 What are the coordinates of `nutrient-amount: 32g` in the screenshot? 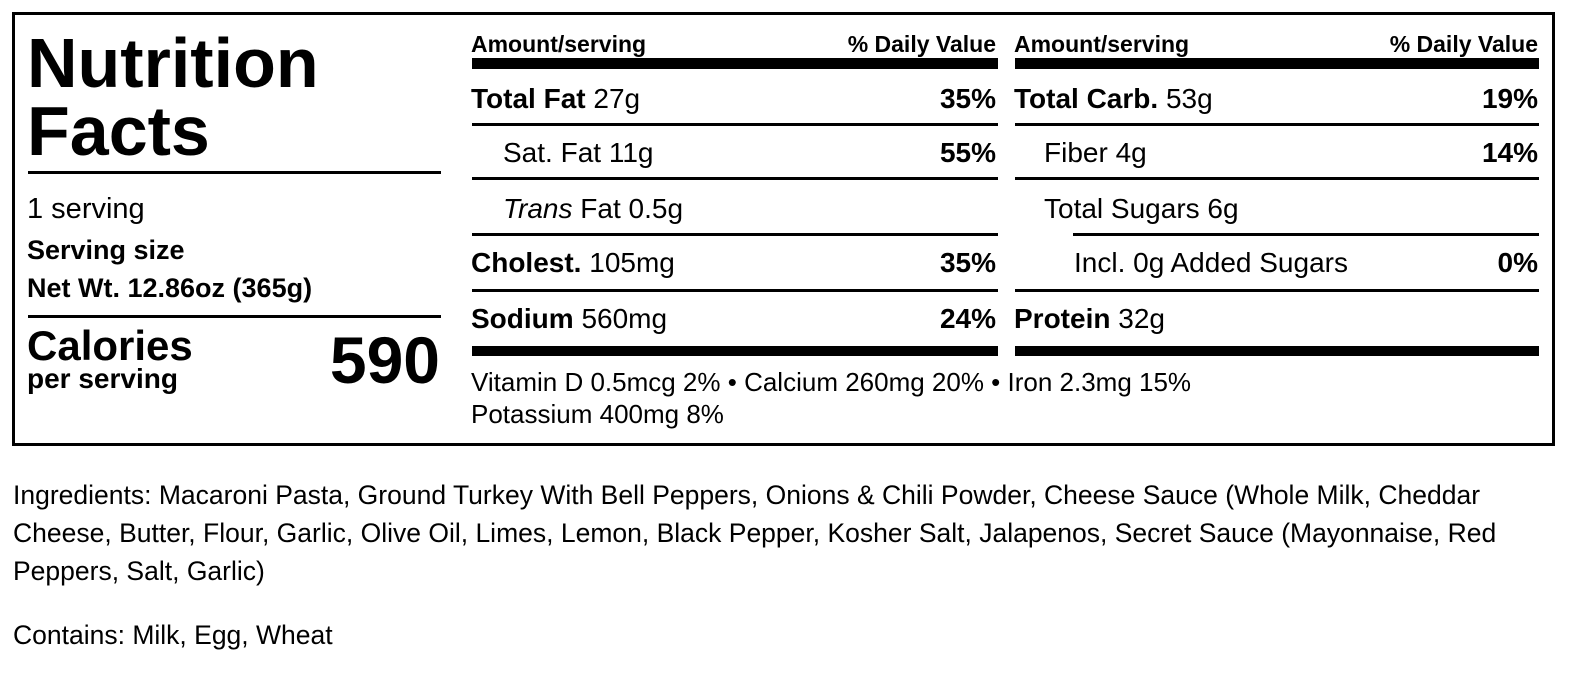 It's located at (1141, 318).